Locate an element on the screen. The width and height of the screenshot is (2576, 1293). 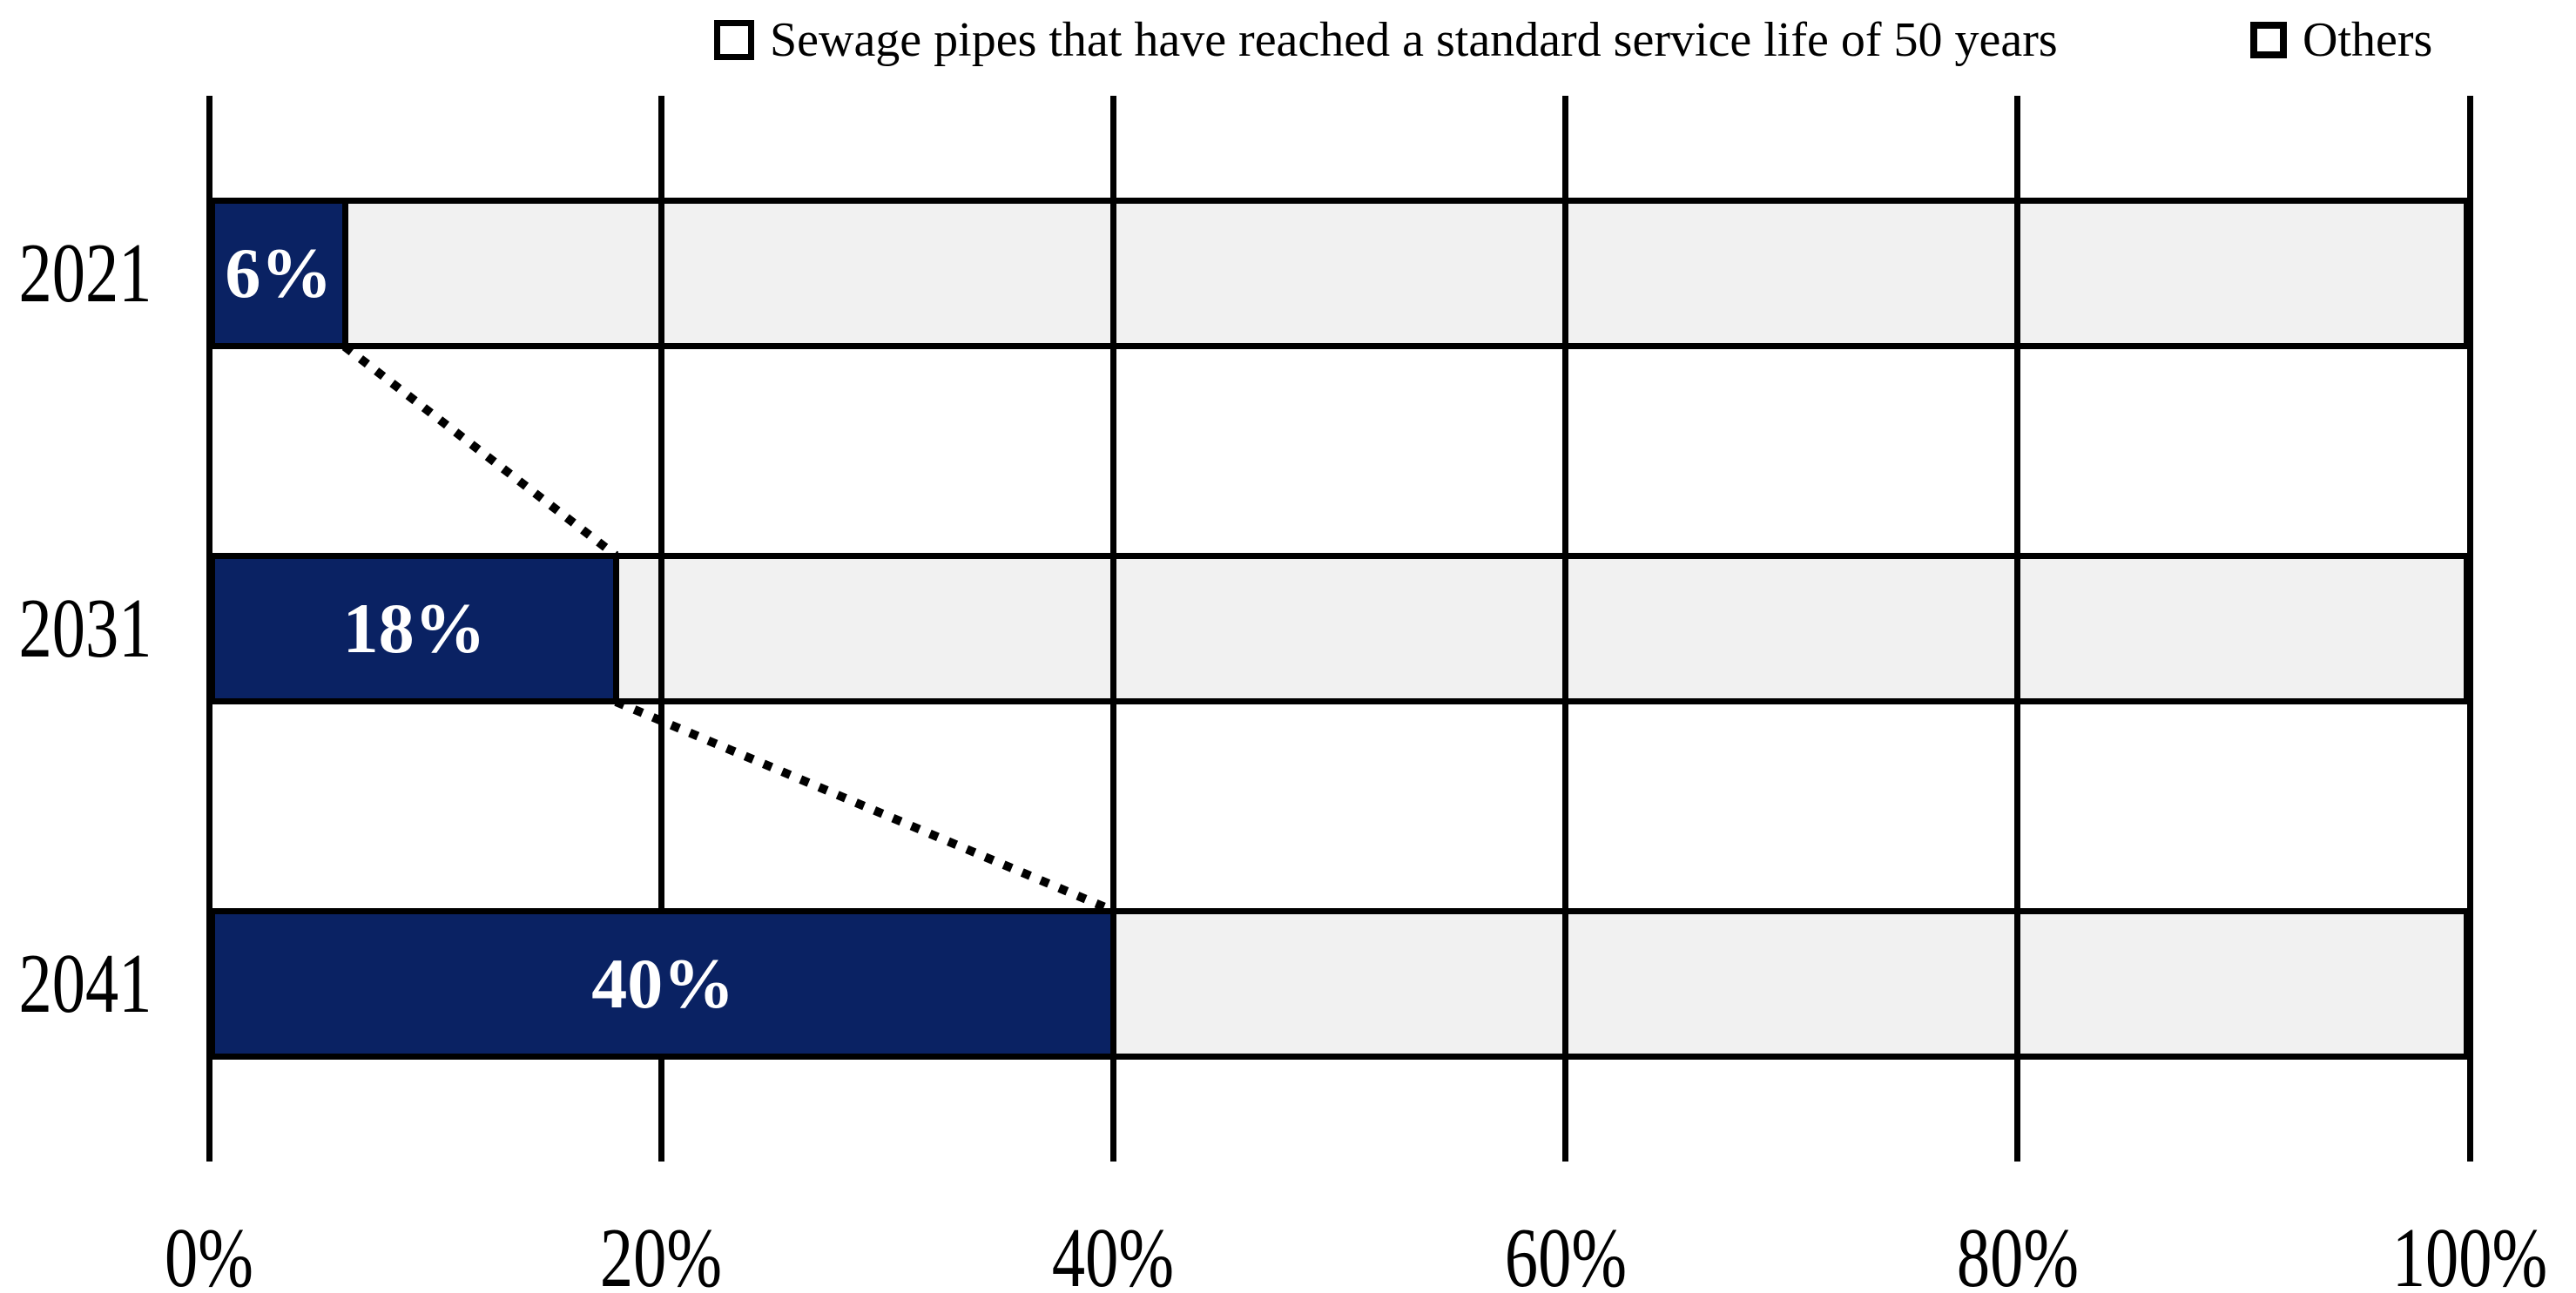
legend-swatch-sewage-icon is located at coordinates (734, 40).